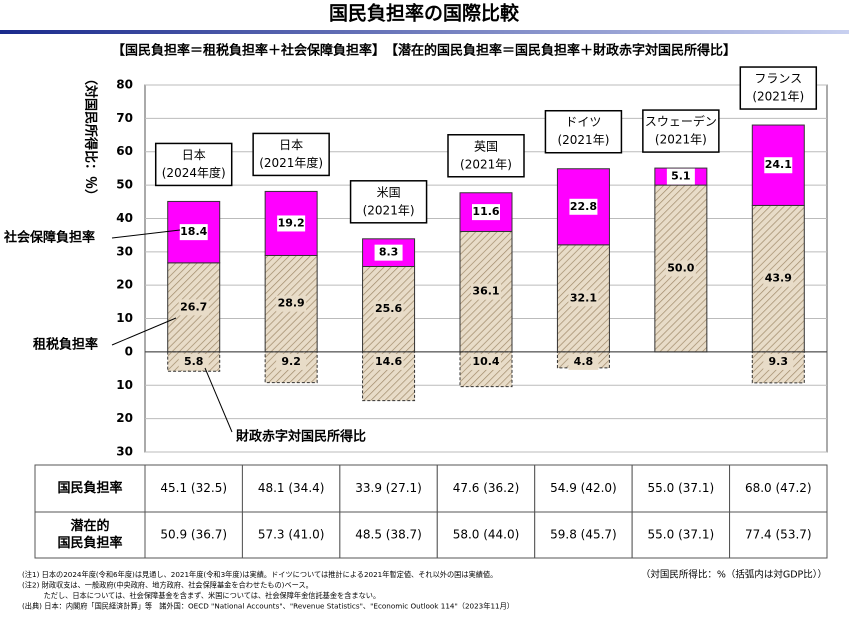 This screenshot has width=849, height=617. I want to click on value-label: 43.9, so click(778, 278).